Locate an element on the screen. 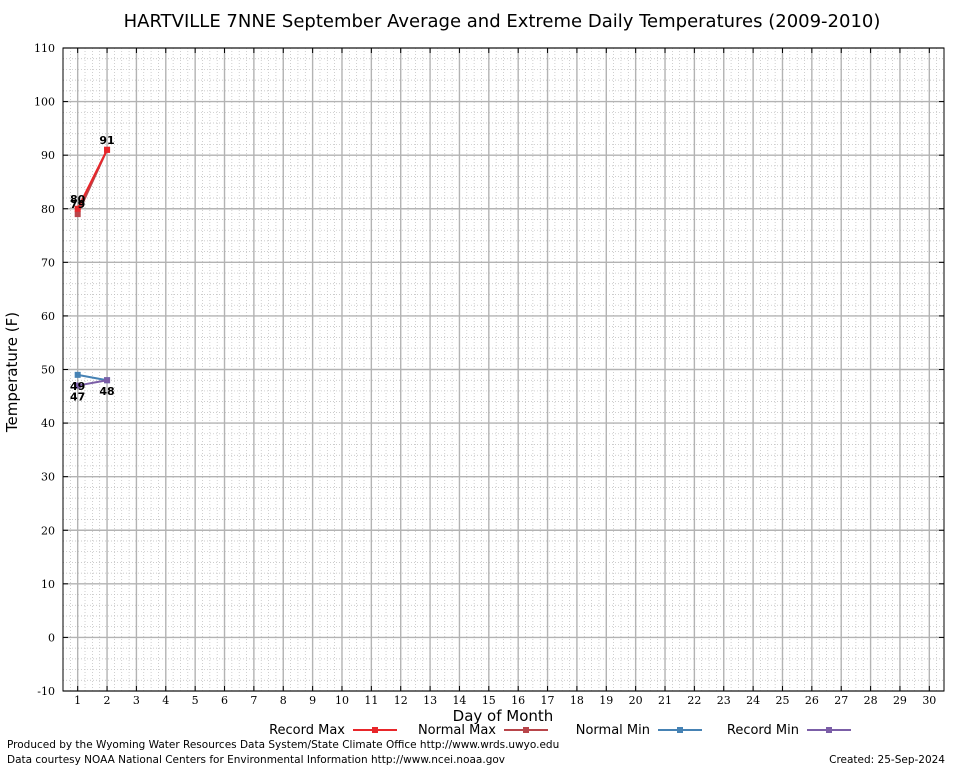  y-tick-label: 100 is located at coordinates (44, 102).